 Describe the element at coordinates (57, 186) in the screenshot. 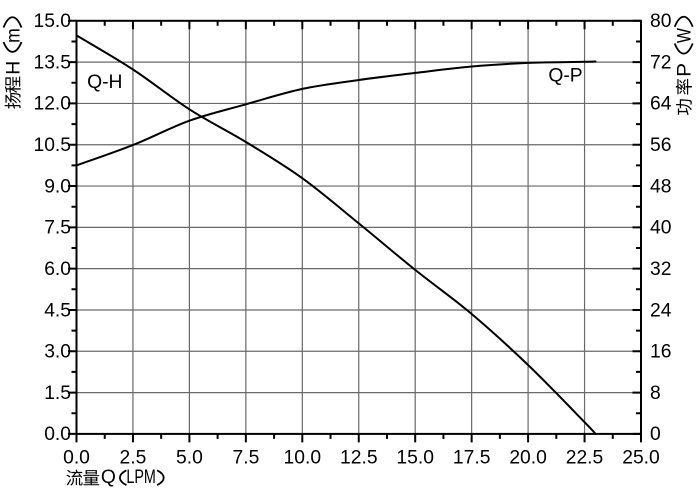

I see `svg-text: 9.0` at that location.